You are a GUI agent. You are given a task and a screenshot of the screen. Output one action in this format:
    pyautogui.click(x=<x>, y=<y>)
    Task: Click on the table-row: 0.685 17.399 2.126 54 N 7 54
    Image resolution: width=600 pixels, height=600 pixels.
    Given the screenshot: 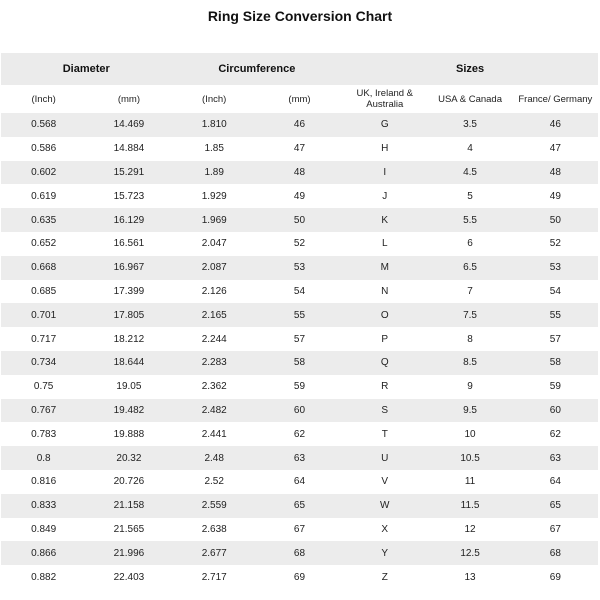 What is the action you would take?
    pyautogui.click(x=299, y=292)
    